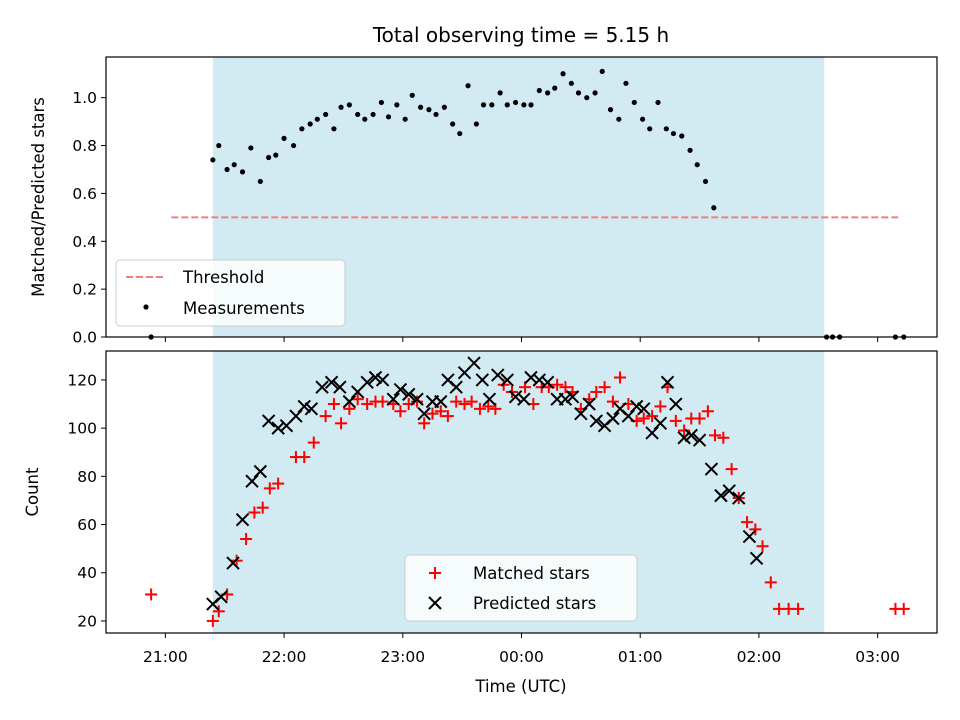 The width and height of the screenshot is (960, 720). I want to click on count-legend-box, so click(521, 588).